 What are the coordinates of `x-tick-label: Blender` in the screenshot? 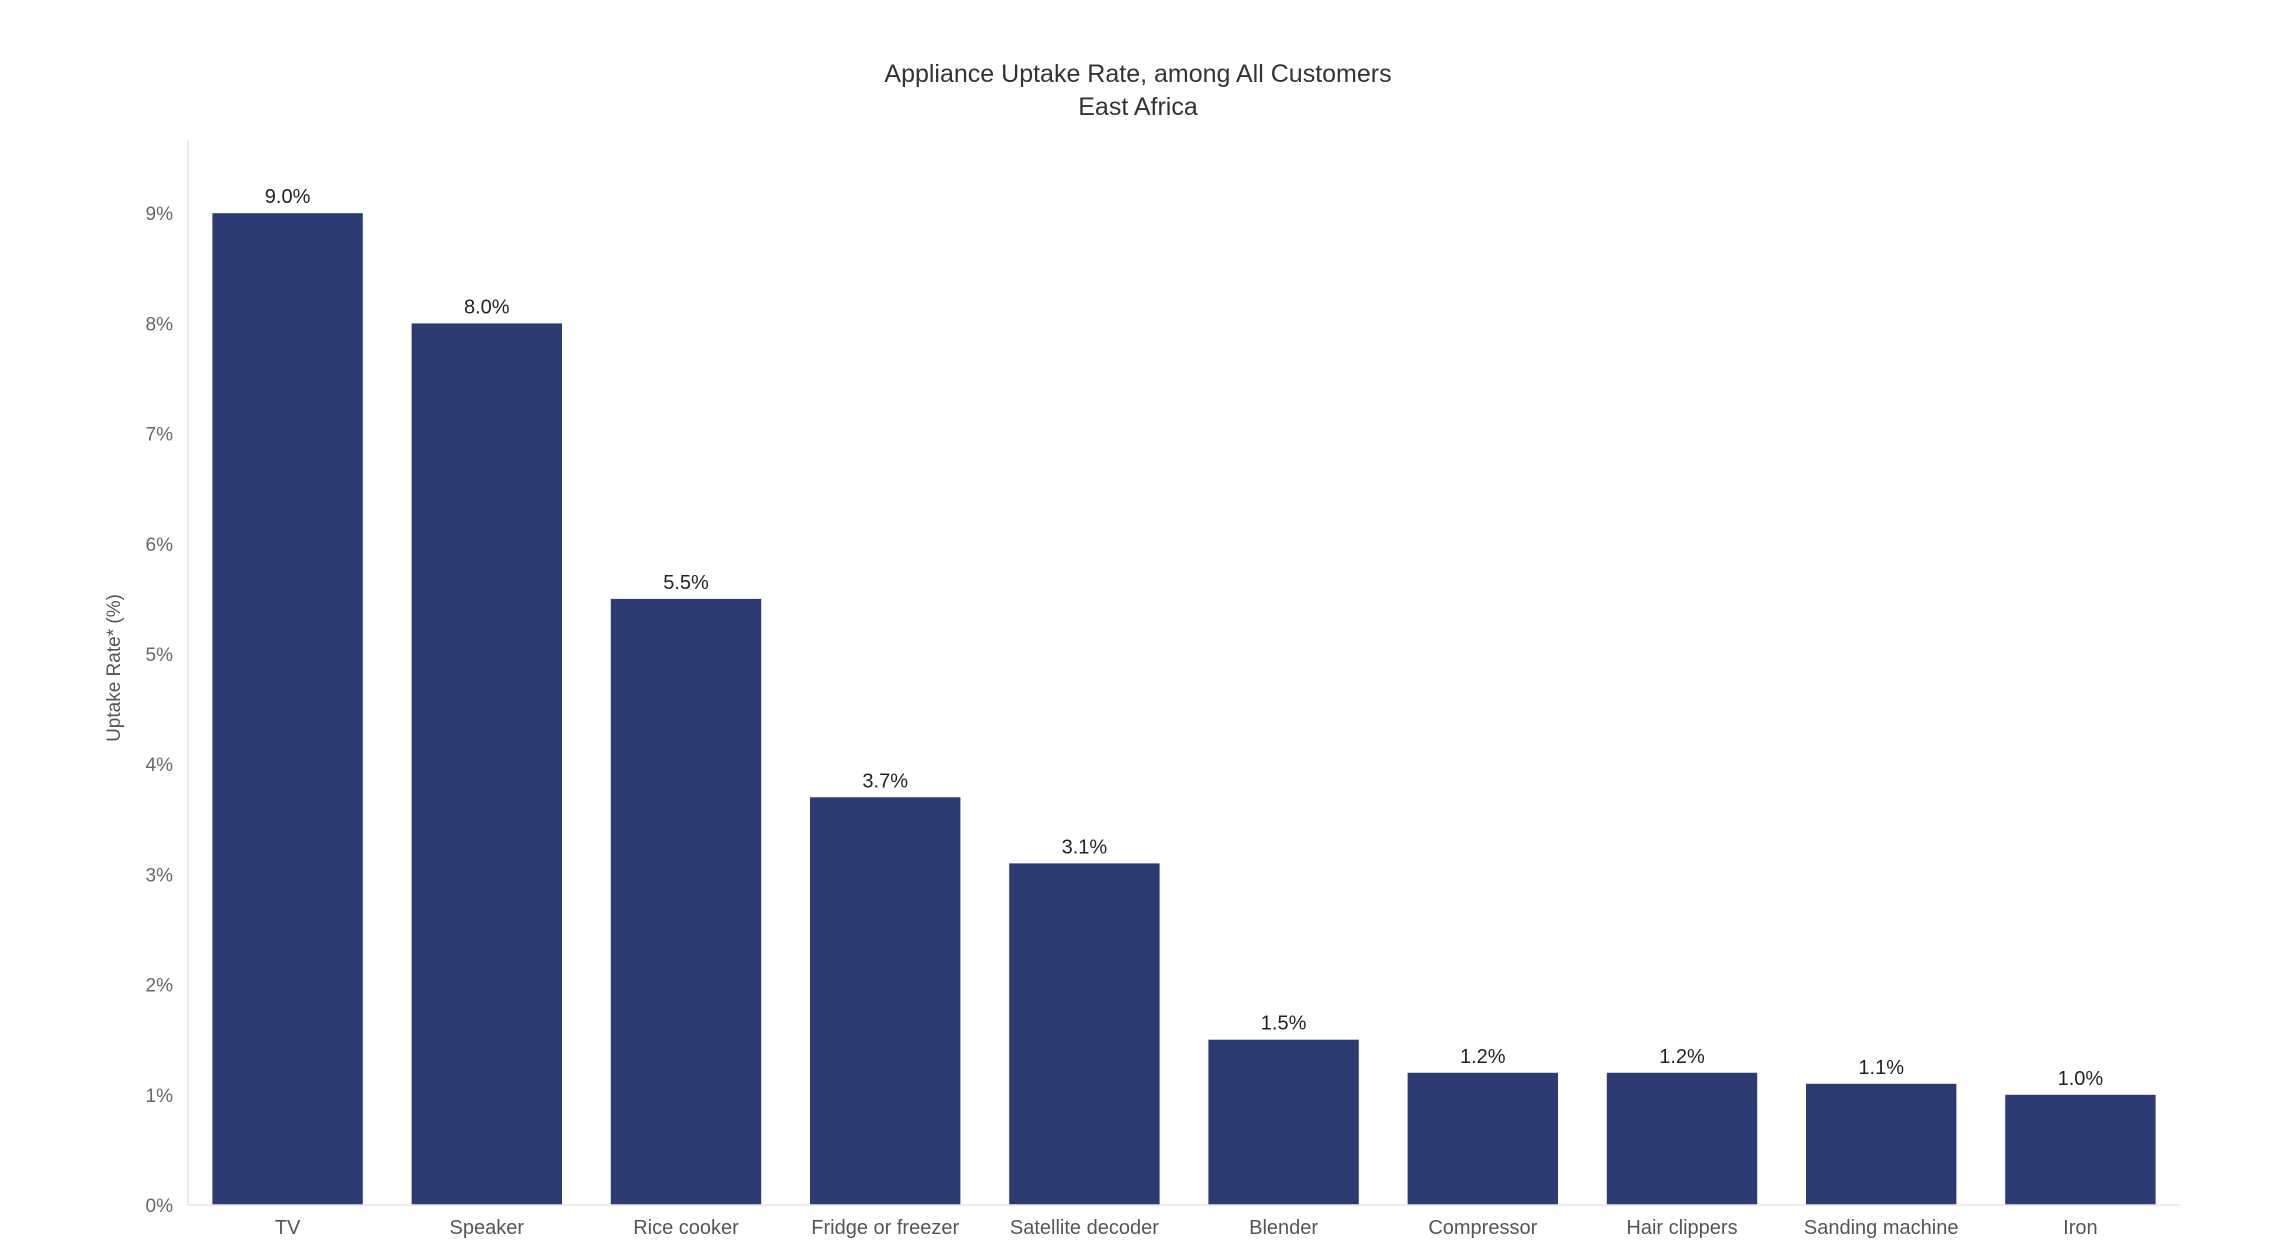 It's located at (1283, 1228).